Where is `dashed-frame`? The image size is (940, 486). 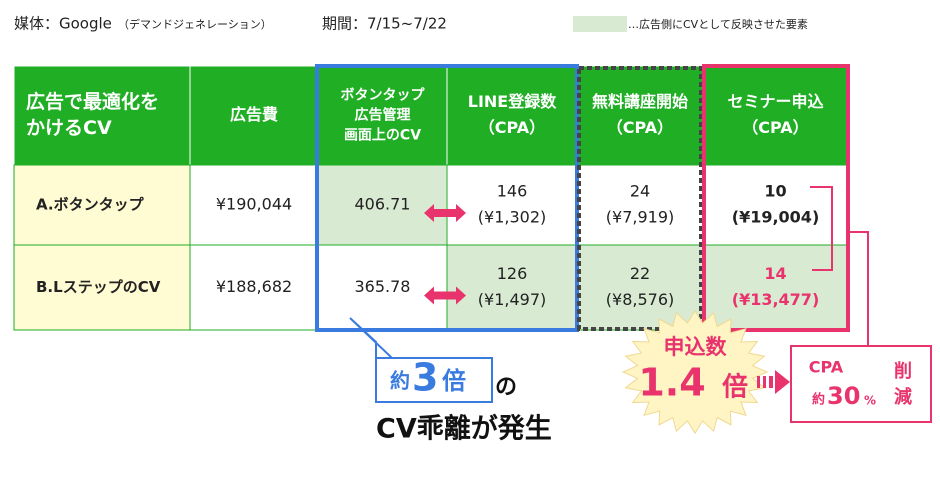
dashed-frame is located at coordinates (640, 198).